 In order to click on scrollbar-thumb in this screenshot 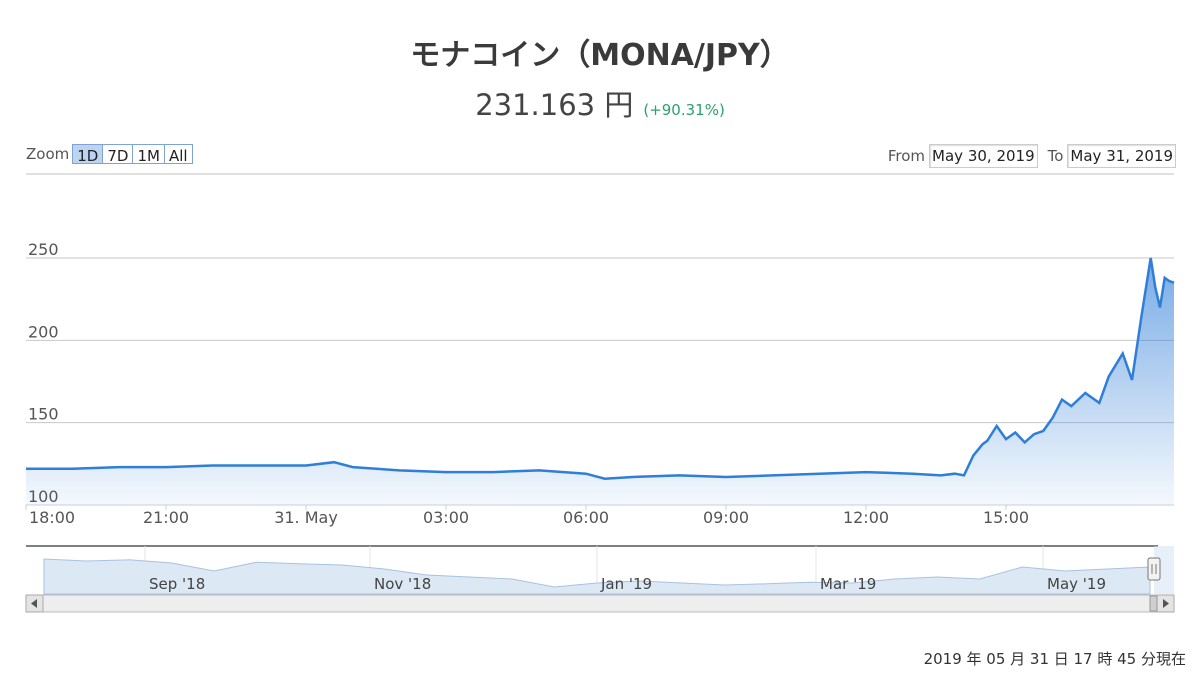, I will do `click(1153, 603)`.